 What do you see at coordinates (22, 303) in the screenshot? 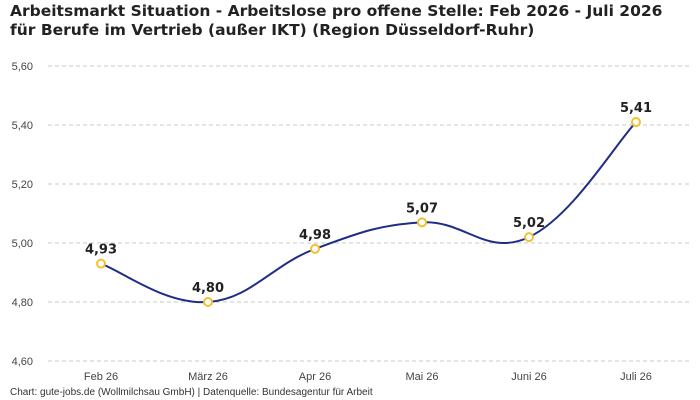
I see `y-tick-label: 4,80` at bounding box center [22, 303].